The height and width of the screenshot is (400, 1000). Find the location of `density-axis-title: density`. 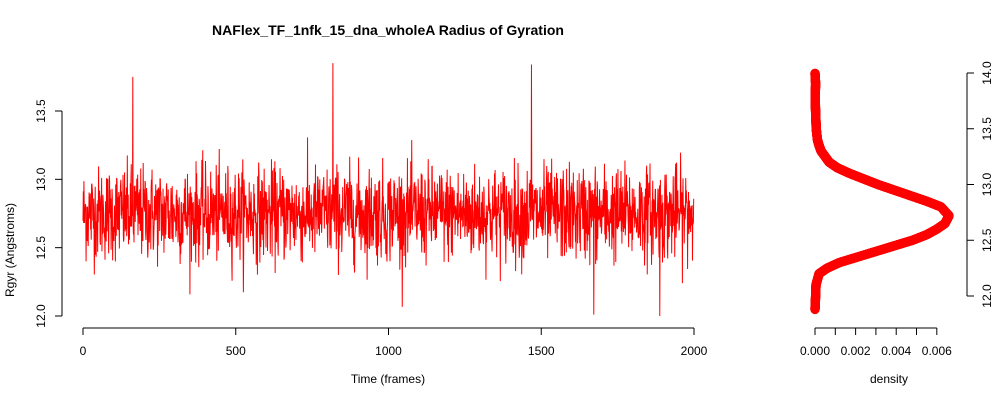

density-axis-title: density is located at coordinates (889, 379).